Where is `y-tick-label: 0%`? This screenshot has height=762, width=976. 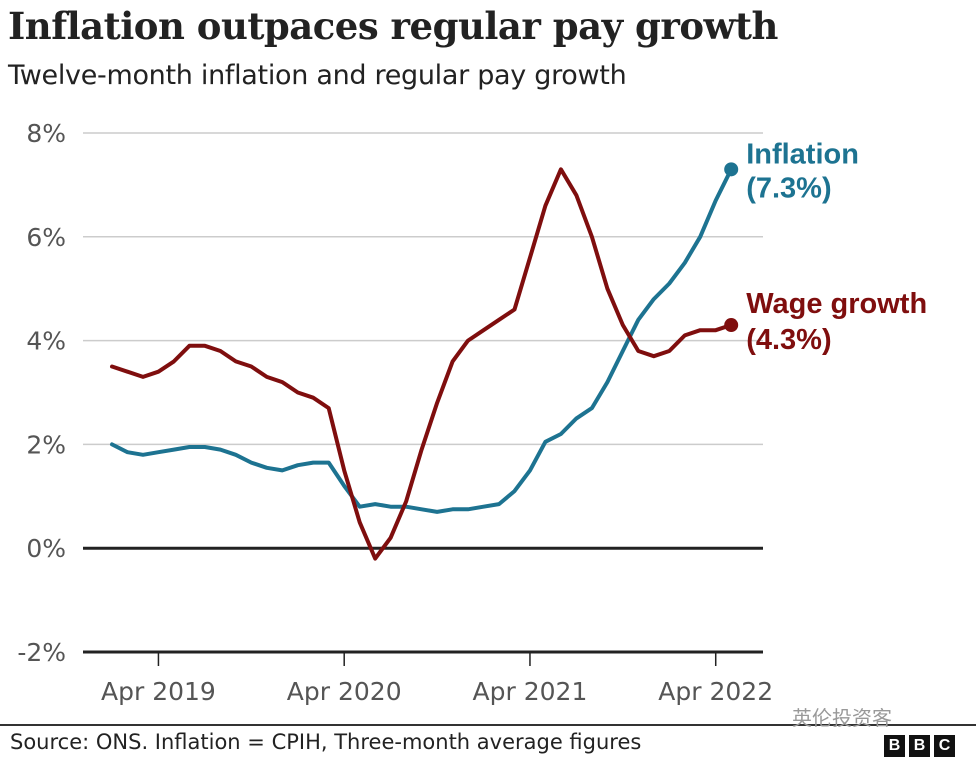 y-tick-label: 0% is located at coordinates (46, 548).